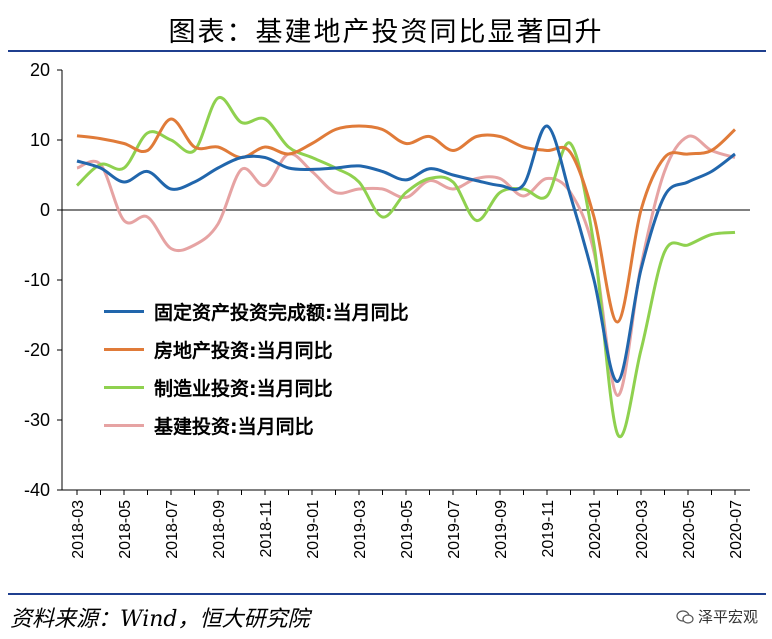  I want to click on x-tick-label: 2018-11, so click(266, 529).